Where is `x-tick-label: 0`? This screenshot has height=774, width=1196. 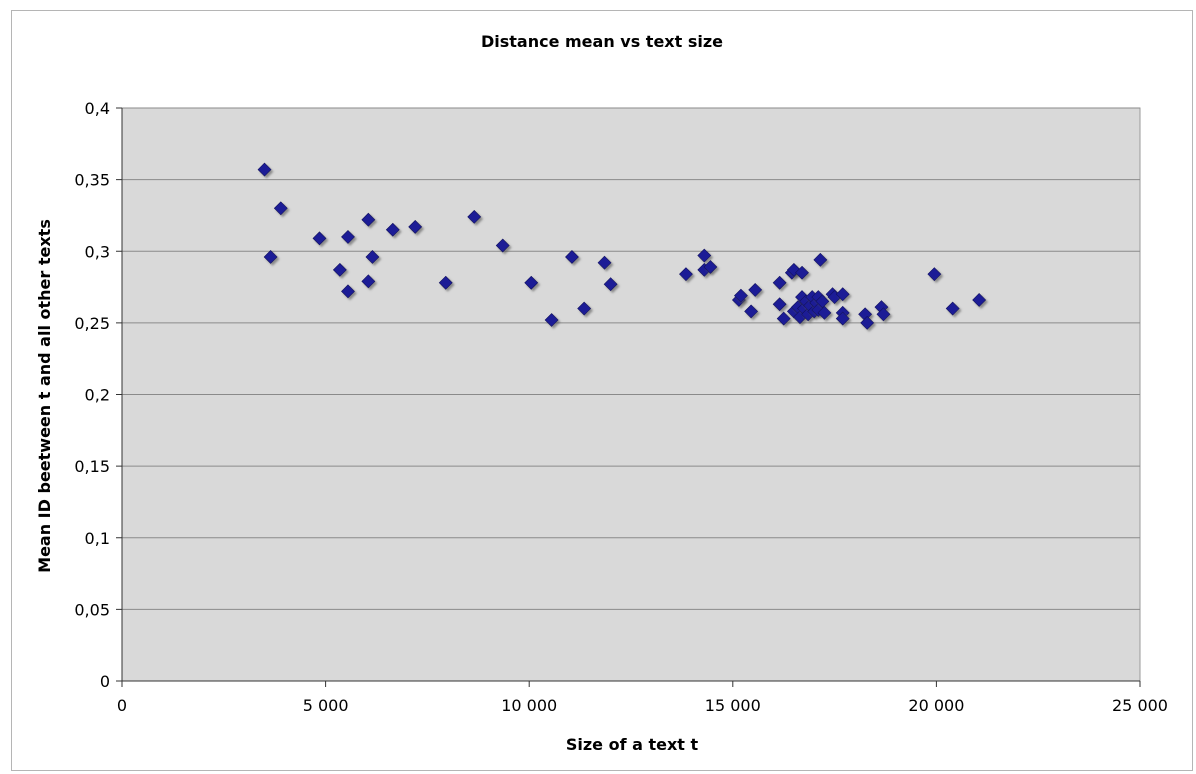
x-tick-label: 0 is located at coordinates (122, 705).